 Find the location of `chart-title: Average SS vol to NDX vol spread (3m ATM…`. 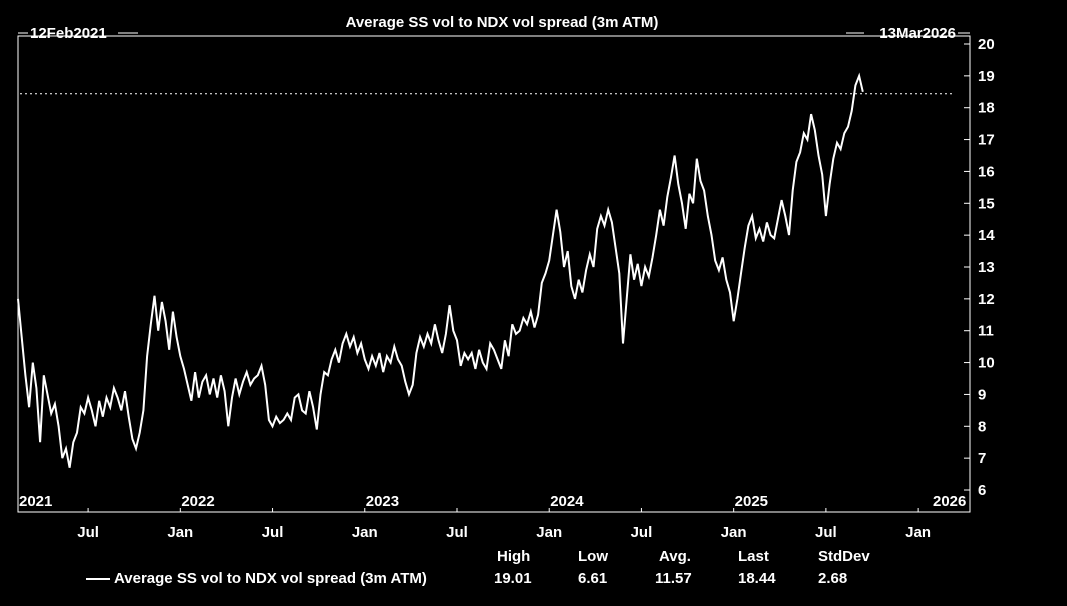

chart-title: Average SS vol to NDX vol spread (3m ATM… is located at coordinates (502, 22).